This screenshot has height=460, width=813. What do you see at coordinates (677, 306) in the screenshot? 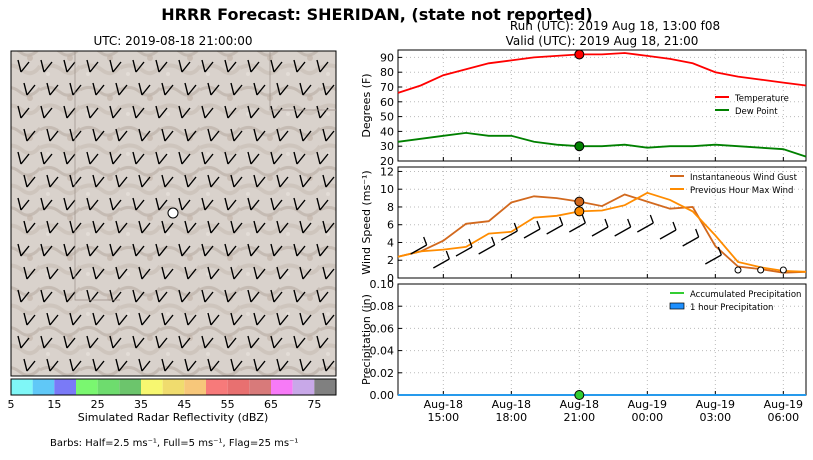
I see `legend-swatch` at bounding box center [677, 306].